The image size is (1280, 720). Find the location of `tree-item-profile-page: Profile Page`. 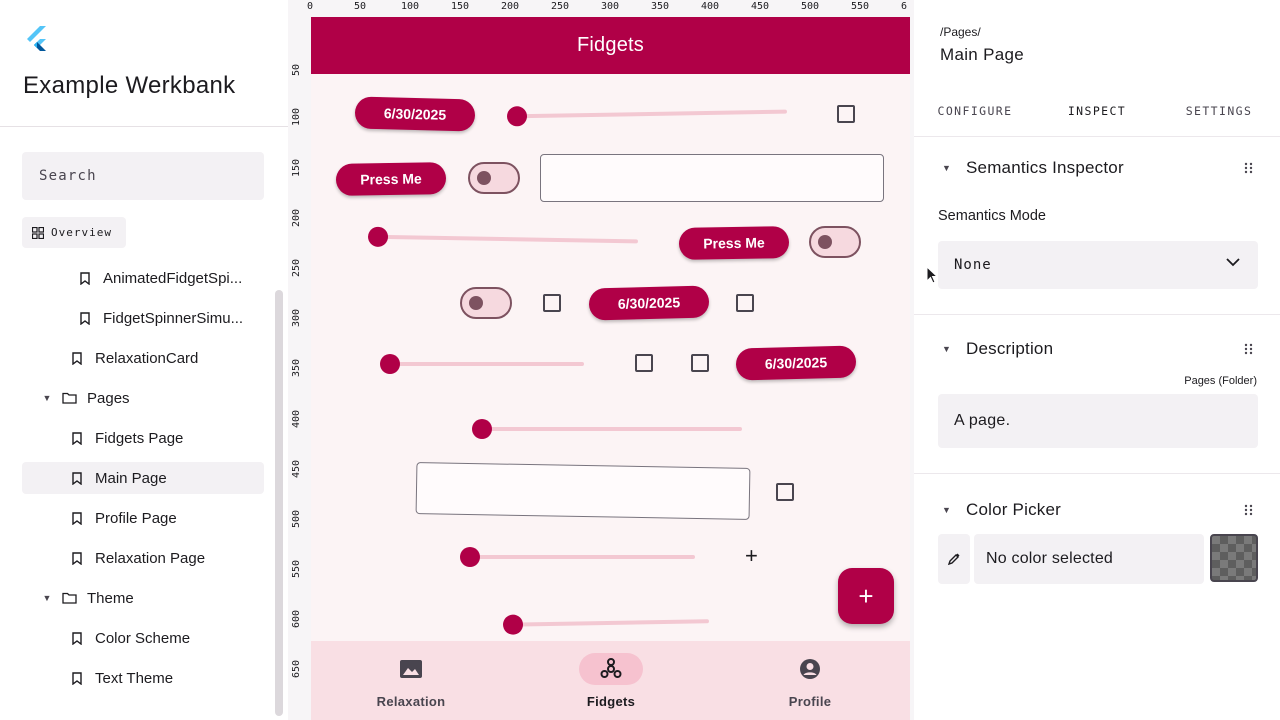

tree-item-profile-page: Profile Page is located at coordinates (143, 518).